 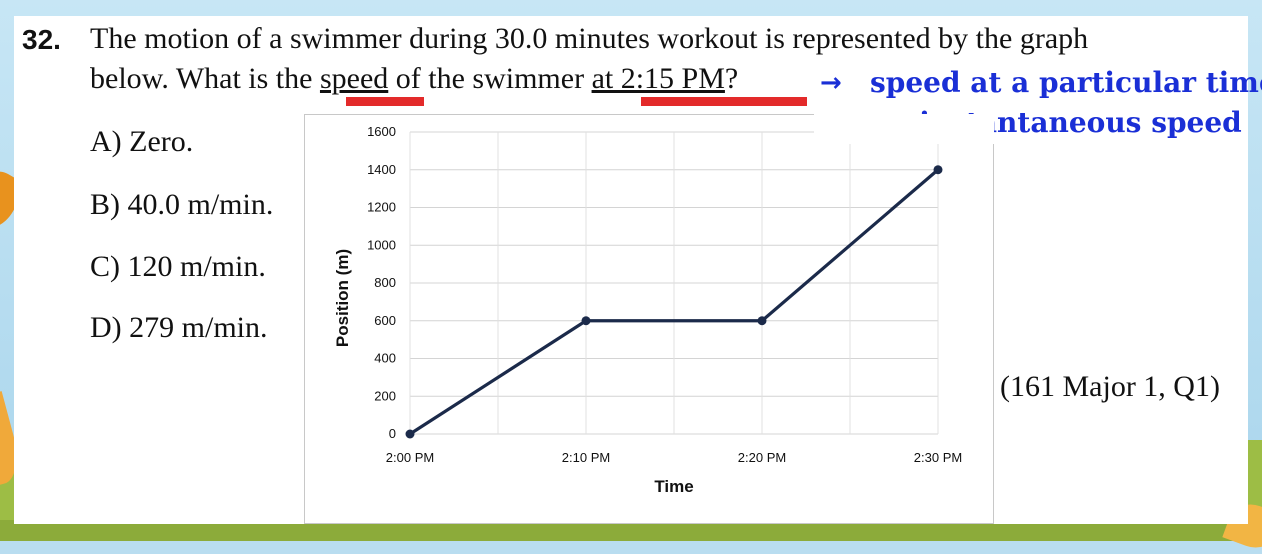 I want to click on y-tick-label: 1000, so click(x=381, y=244).